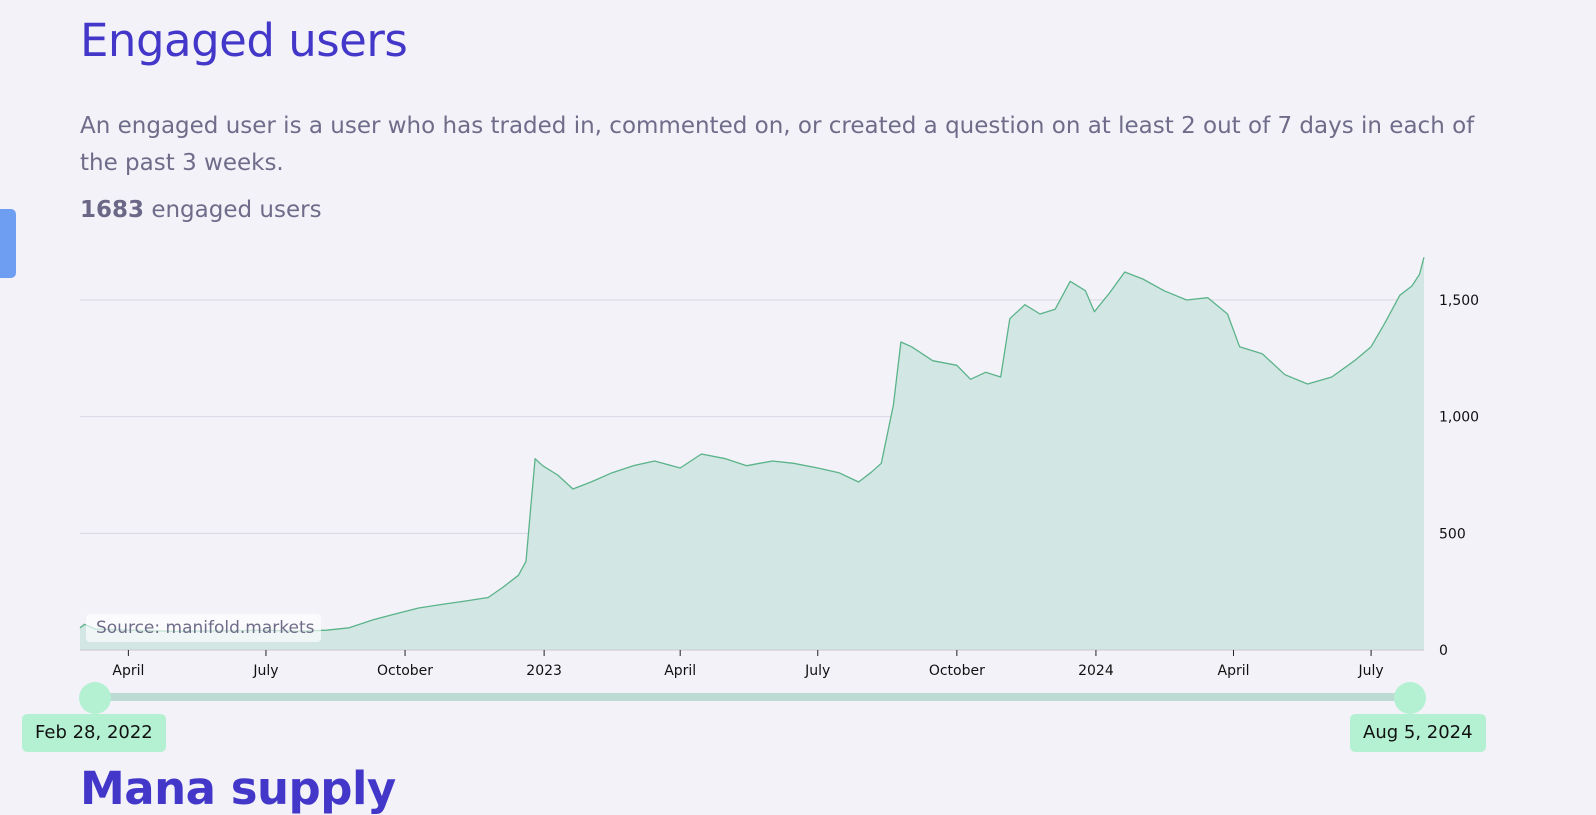 This screenshot has width=1596, height=815. What do you see at coordinates (8, 243) in the screenshot?
I see `side-panel-tab` at bounding box center [8, 243].